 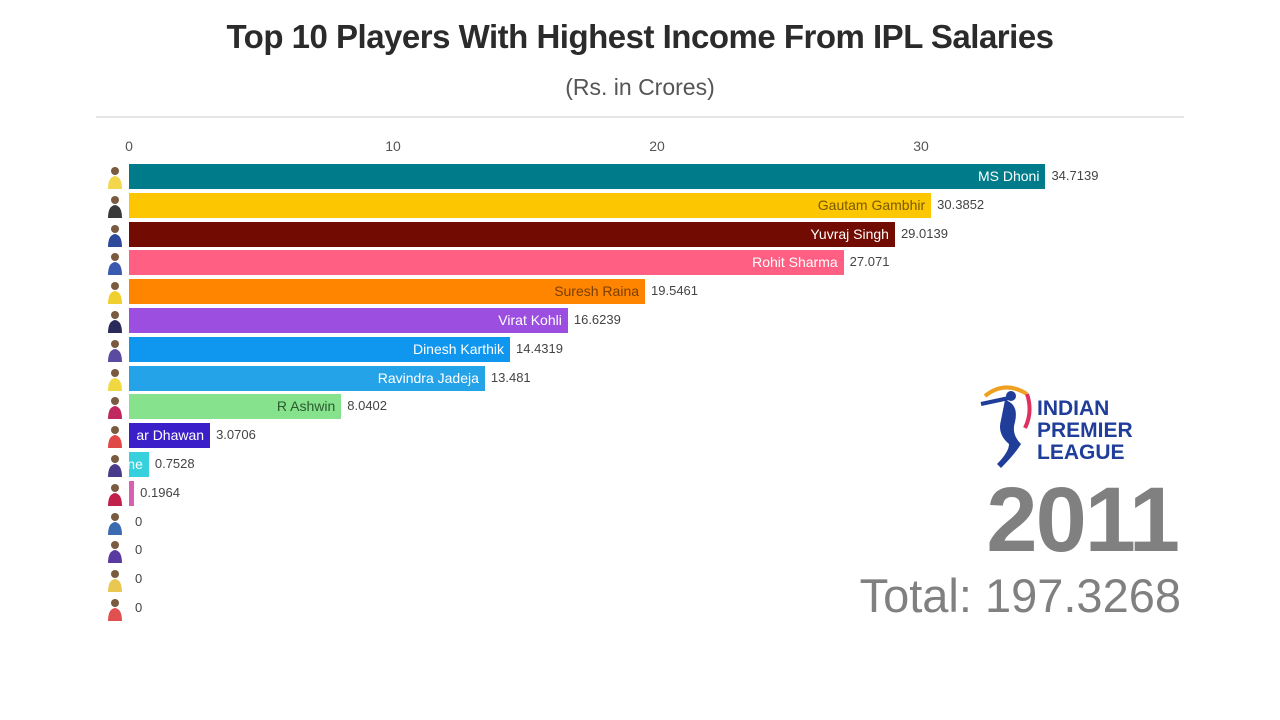 I want to click on bar-row: Rohit Sharma 27.071, so click(x=640, y=263).